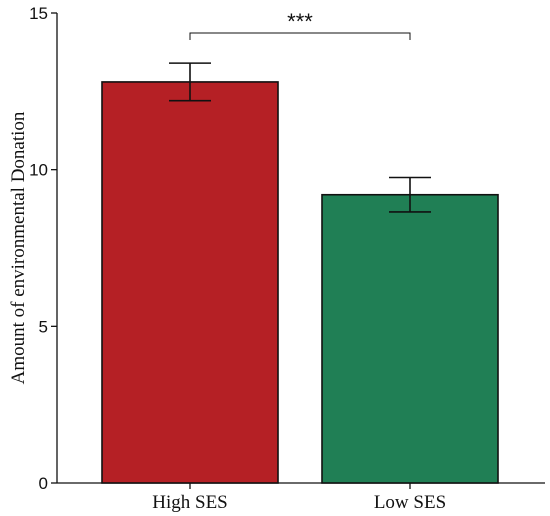  What do you see at coordinates (190, 502) in the screenshot?
I see `x-category-label-0: High SES` at bounding box center [190, 502].